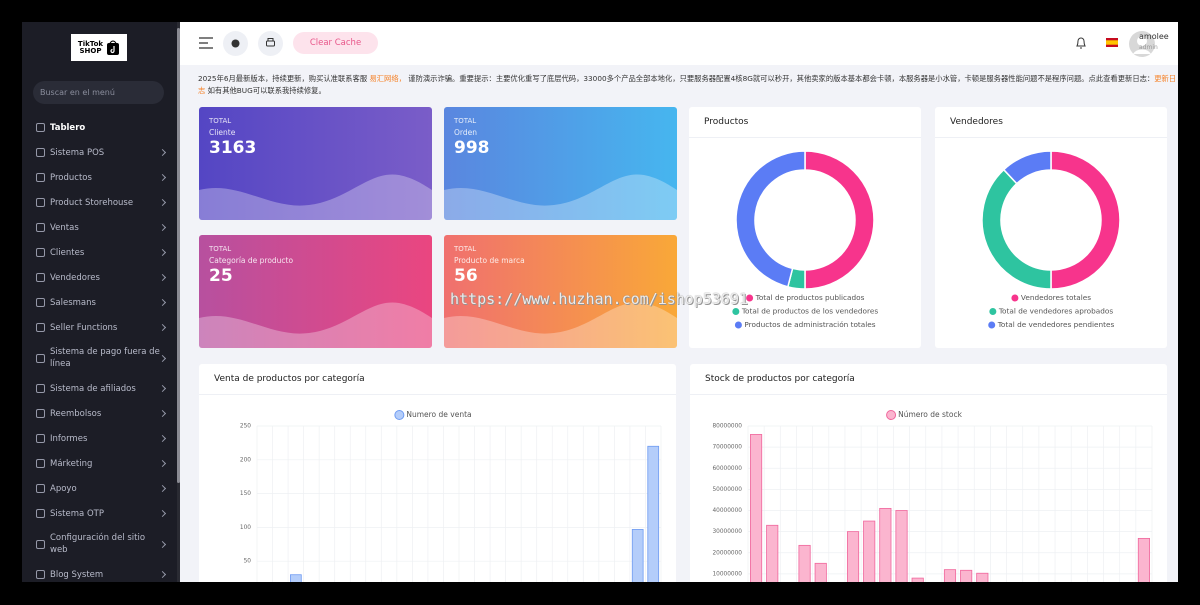 This screenshot has height=605, width=1200. What do you see at coordinates (315, 197) in the screenshot?
I see `stat-wave` at bounding box center [315, 197].